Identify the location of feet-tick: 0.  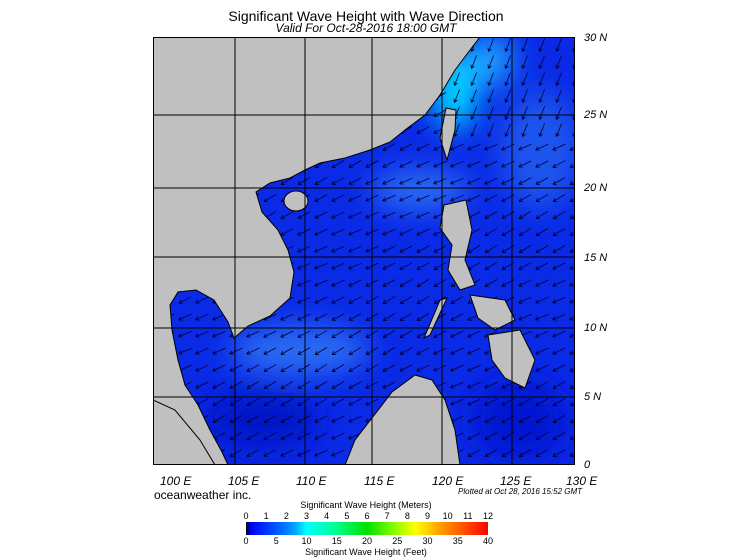
(246, 541).